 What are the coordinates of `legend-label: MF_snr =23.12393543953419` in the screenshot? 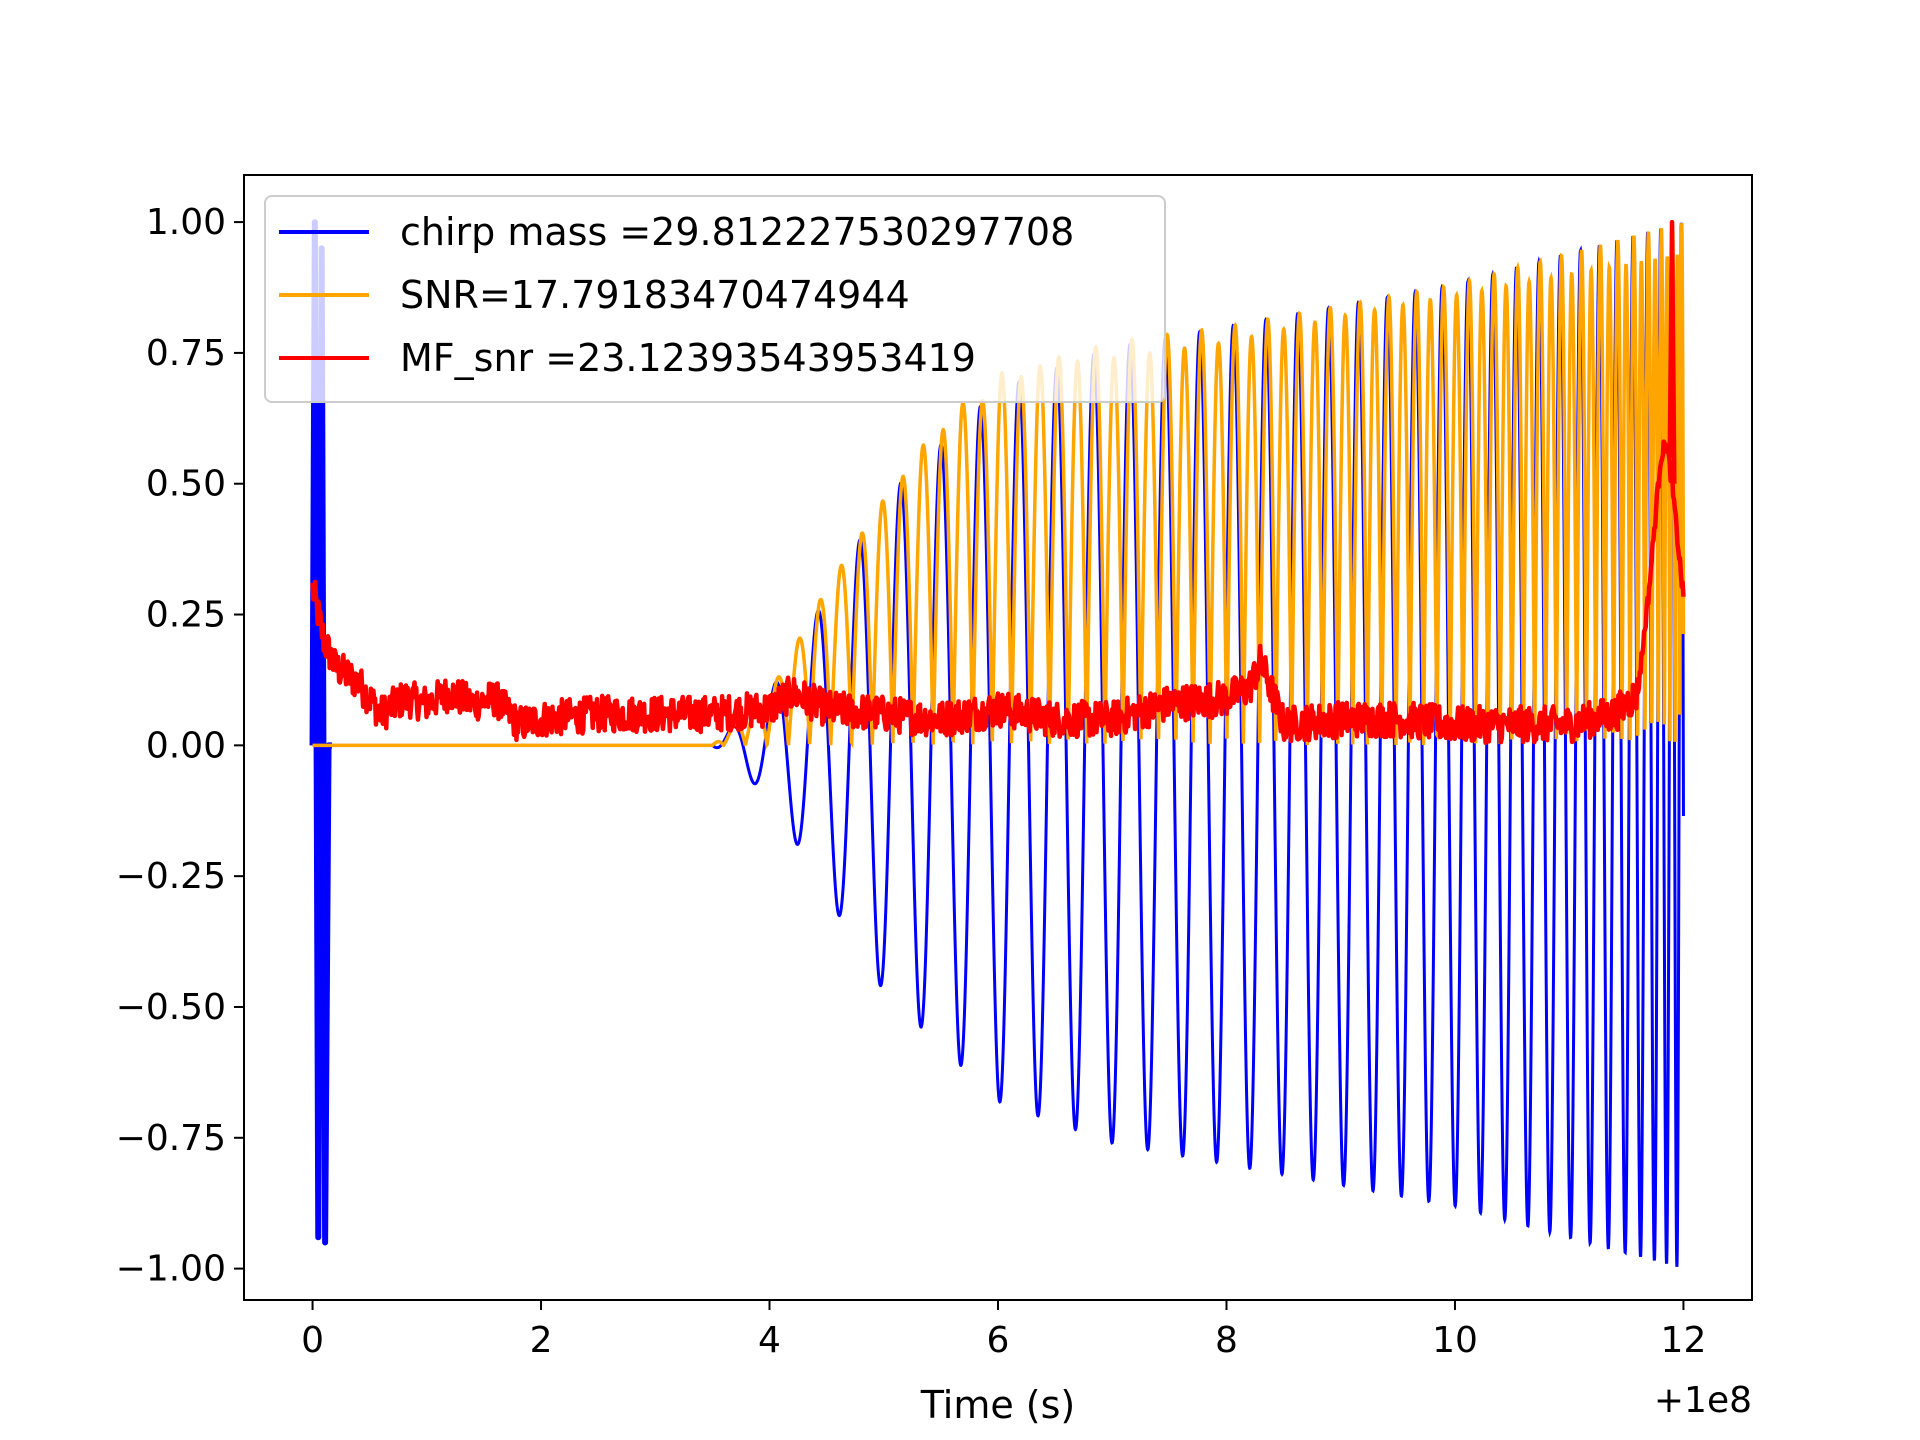 It's located at (688, 358).